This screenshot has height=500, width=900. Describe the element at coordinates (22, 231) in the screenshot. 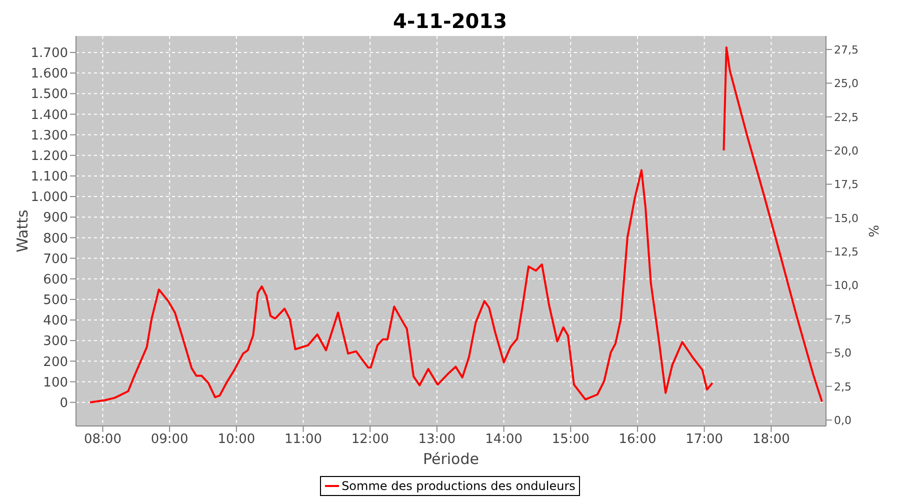

I see `y-axis-title: Watts` at that location.